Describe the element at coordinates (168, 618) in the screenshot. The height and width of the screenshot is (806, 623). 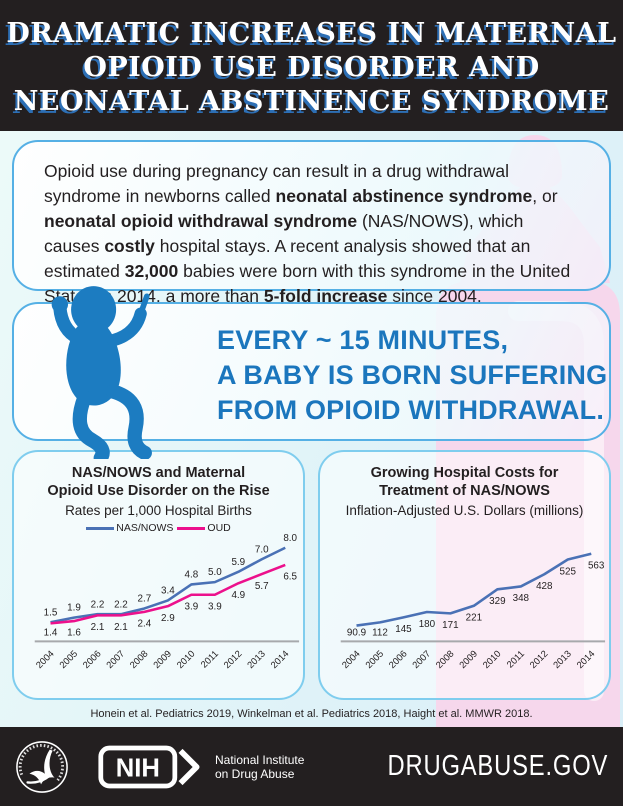
I see `data-point-label: 2.9` at that location.